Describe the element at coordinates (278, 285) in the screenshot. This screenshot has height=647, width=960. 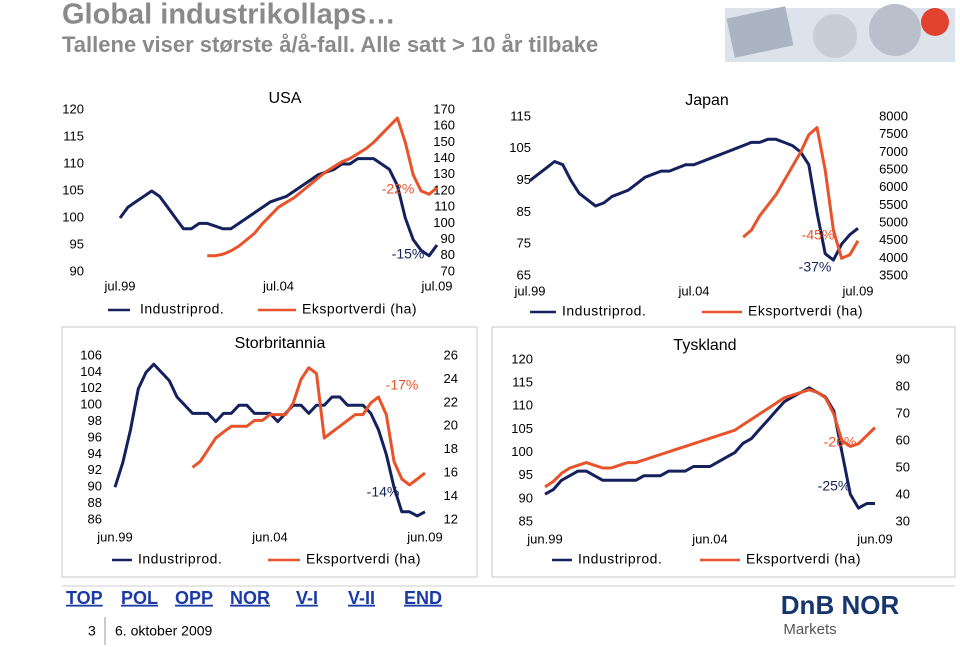
I see `x-tick-label: jul.04` at that location.